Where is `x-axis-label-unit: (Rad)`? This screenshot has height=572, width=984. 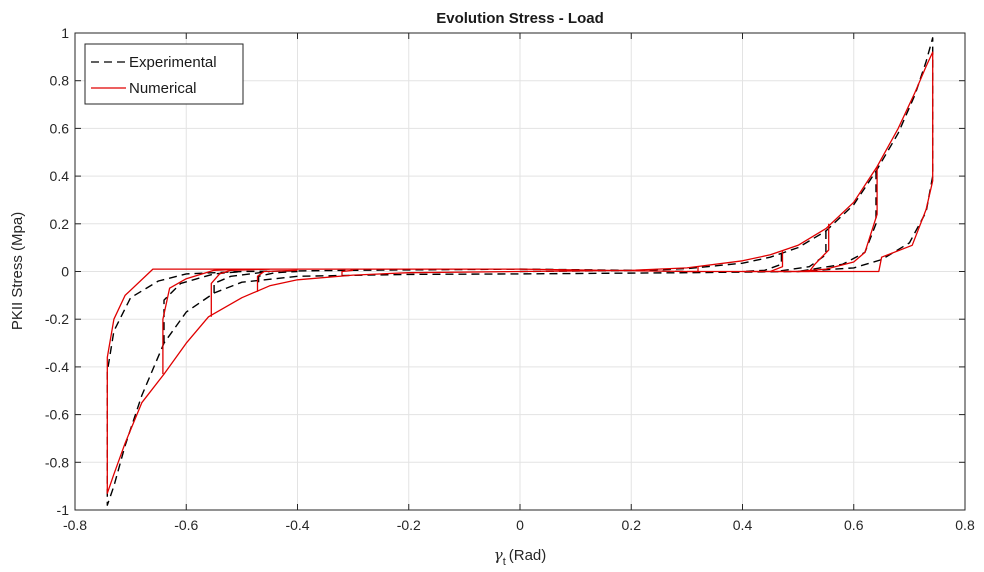
x-axis-label-unit: (Rad) is located at coordinates (528, 555).